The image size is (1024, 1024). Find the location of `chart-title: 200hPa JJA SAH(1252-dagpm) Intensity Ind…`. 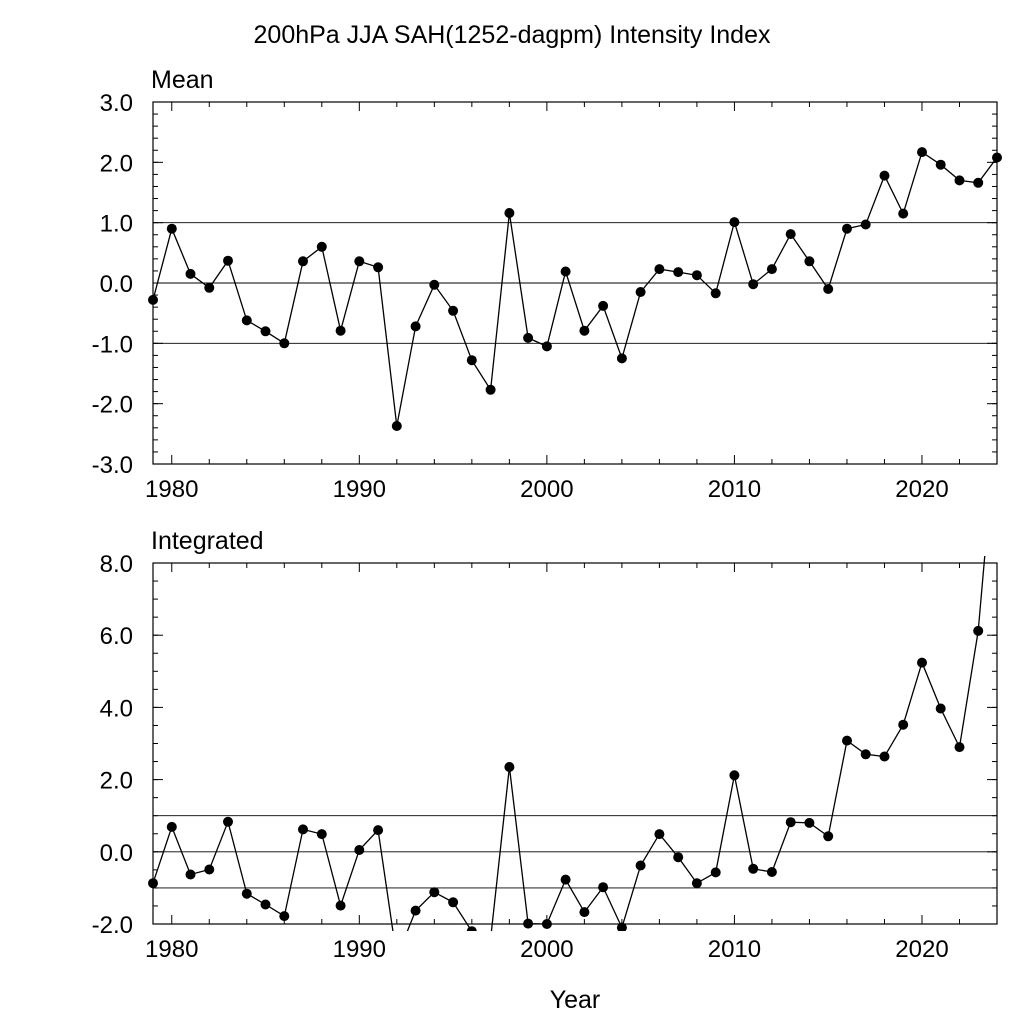

chart-title: 200hPa JJA SAH(1252-dagpm) Intensity Ind… is located at coordinates (512, 35).